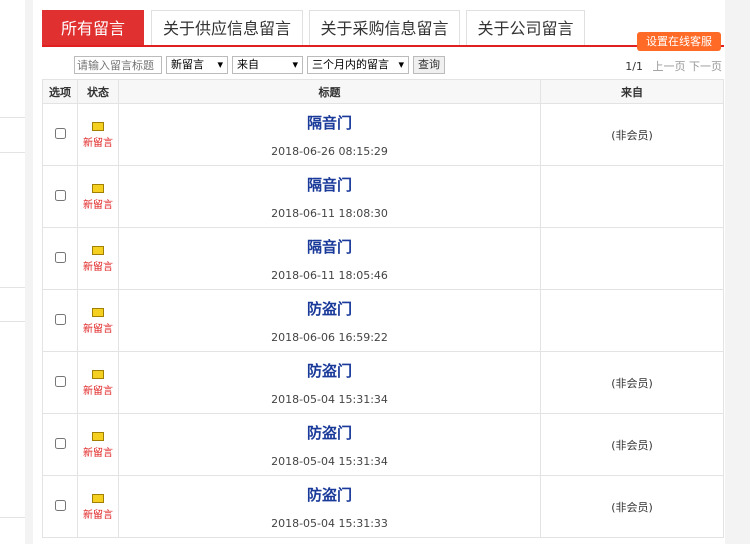  I want to click on tab-purchase: 关于采购信息留言, so click(384, 27).